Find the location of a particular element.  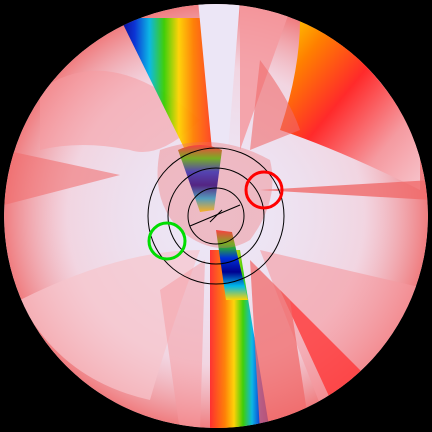

green-marker-circle is located at coordinates (167, 241).